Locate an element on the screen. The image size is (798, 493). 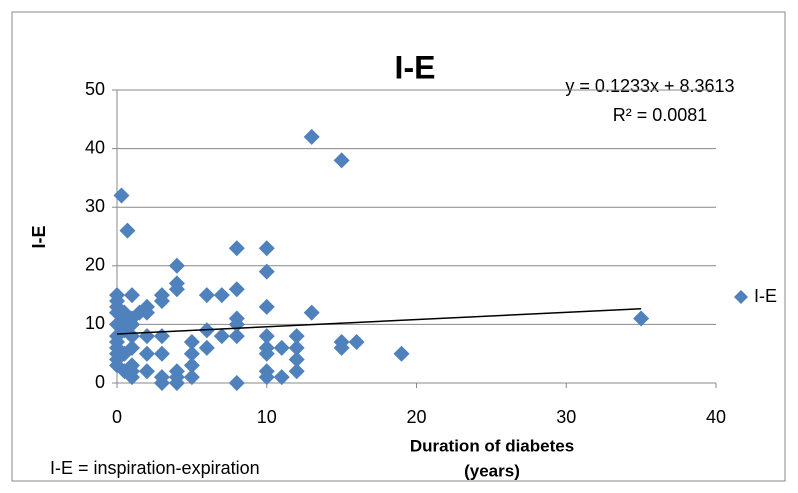
legend-marker is located at coordinates (741, 297).